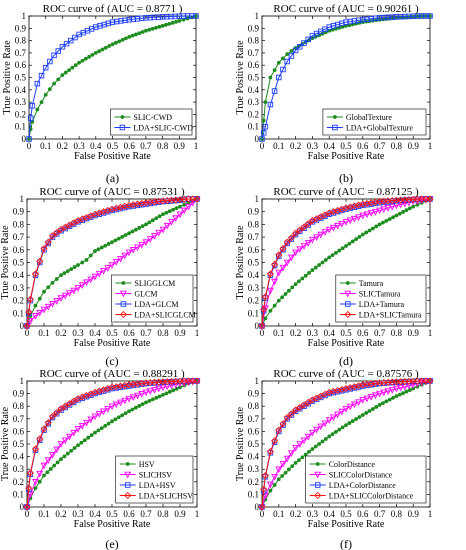 The width and height of the screenshot is (466, 550). Describe the element at coordinates (129, 514) in the screenshot. I see `x-tick-label: 0.6` at that location.